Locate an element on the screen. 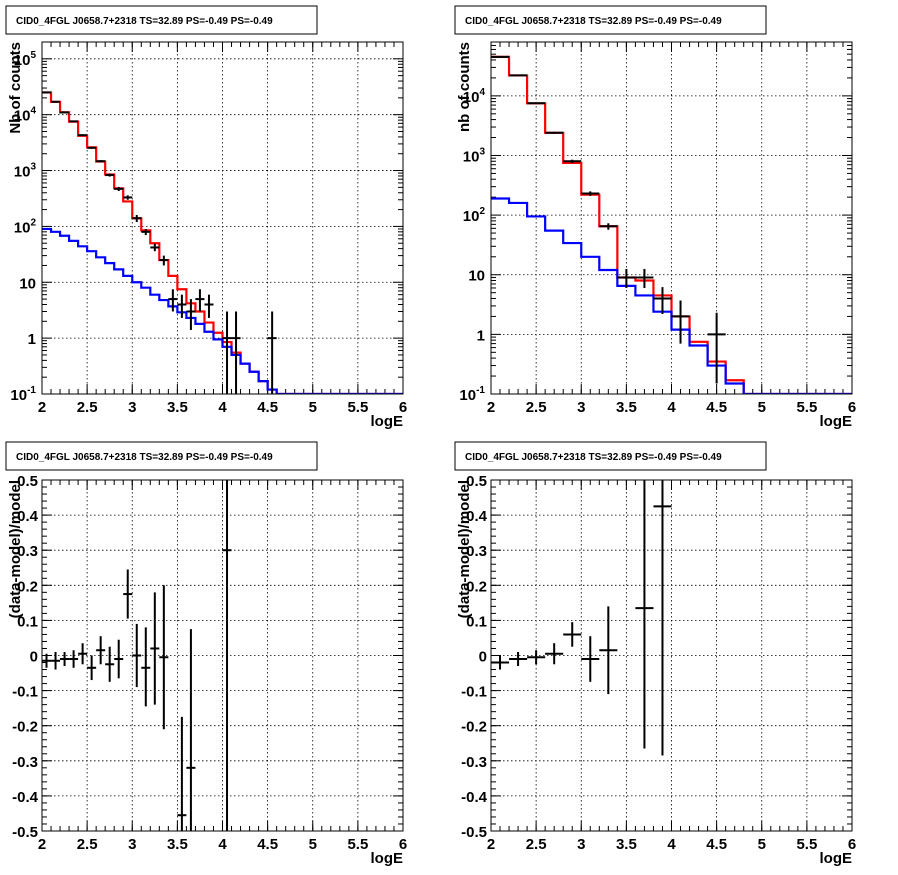 The width and height of the screenshot is (898, 875). series-step-blue is located at coordinates (671, 295).